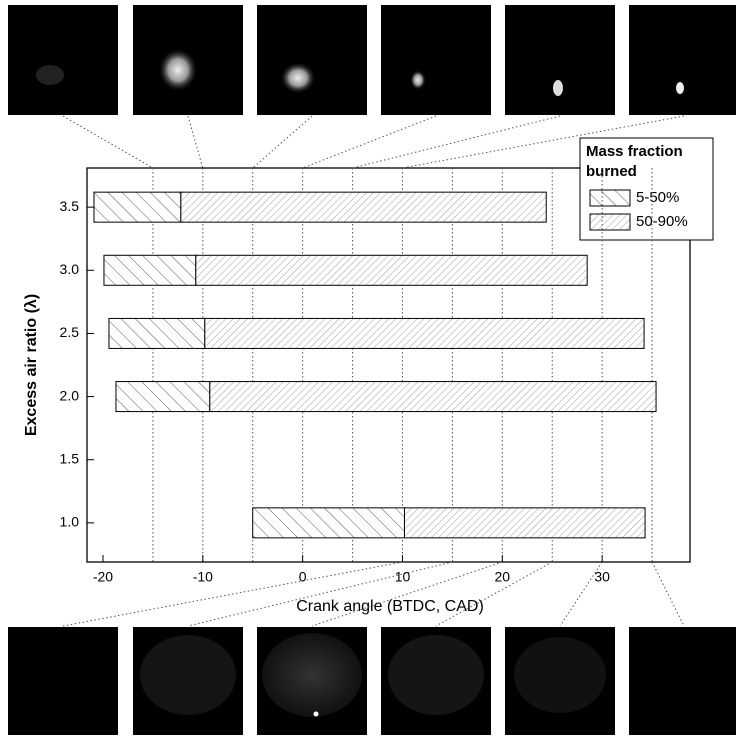  I want to click on legend-label: 50-90%, so click(662, 221).